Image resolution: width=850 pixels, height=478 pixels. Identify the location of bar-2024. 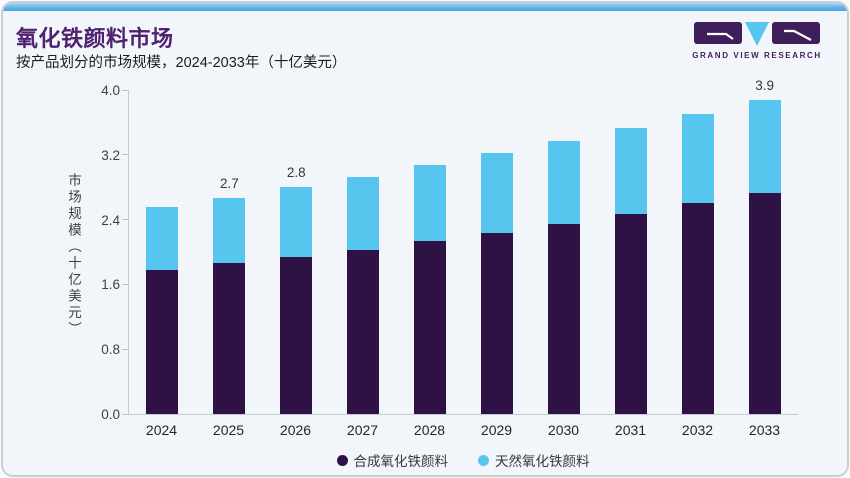
(162, 252).